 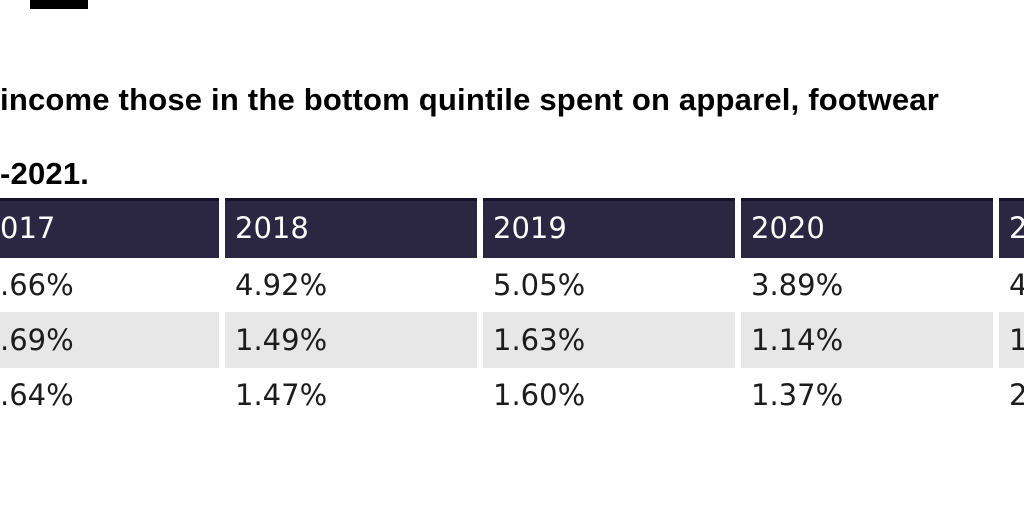 I want to click on headline-line-2: -2021., so click(x=45, y=173).